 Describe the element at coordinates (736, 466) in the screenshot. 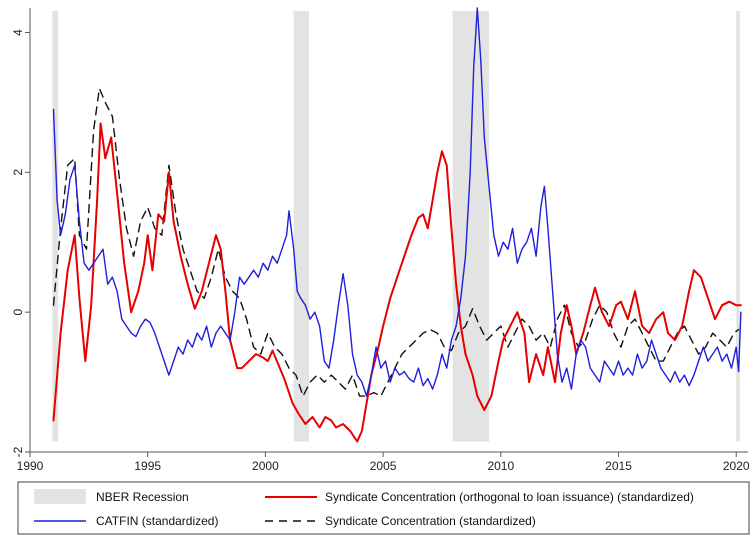

I see `x-tick-label-2020: 2020` at that location.